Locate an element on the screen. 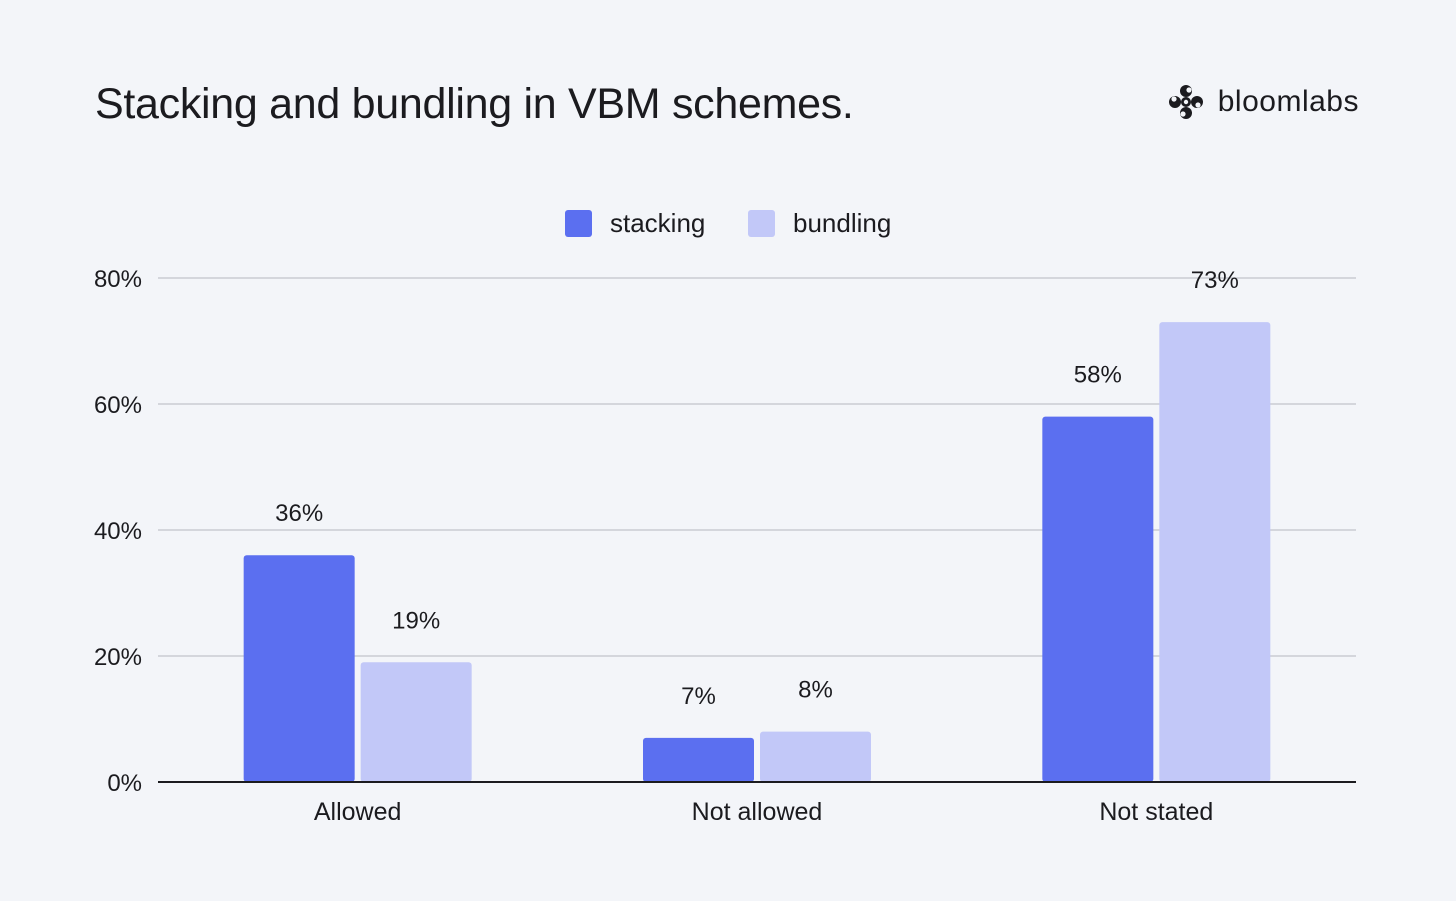  x-tick-label: Not stated is located at coordinates (1156, 812).